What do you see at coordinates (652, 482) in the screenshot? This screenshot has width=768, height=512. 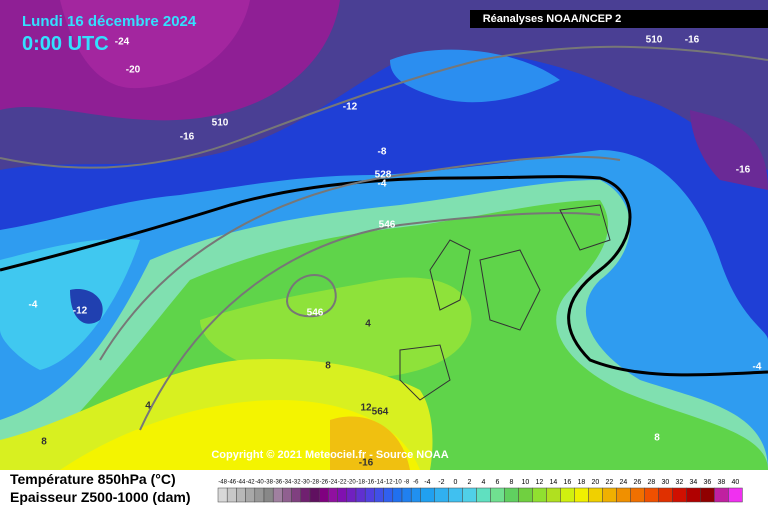 I see `scale-label: 28` at bounding box center [652, 482].